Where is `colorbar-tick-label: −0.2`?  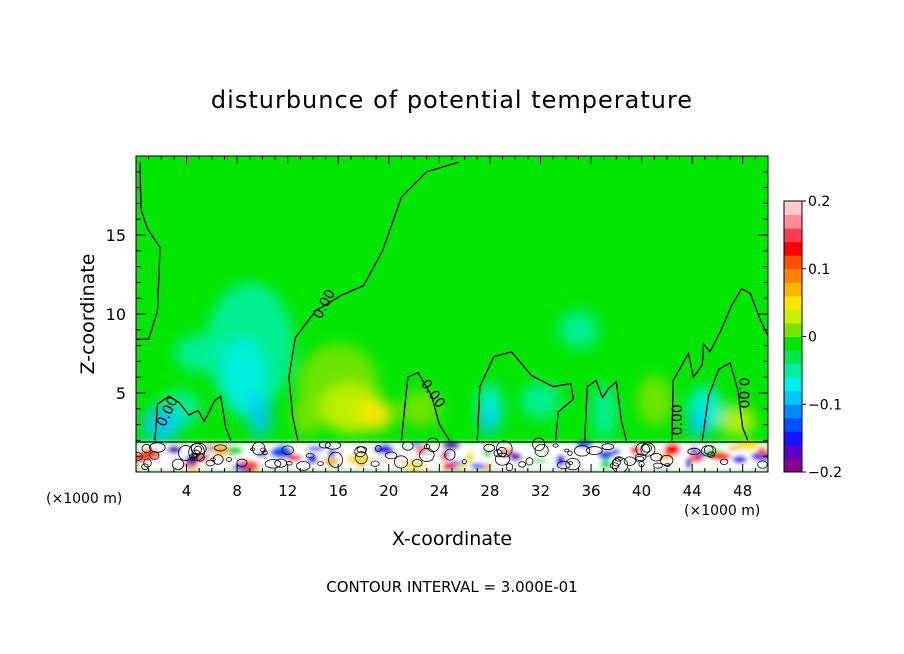
colorbar-tick-label: −0.2 is located at coordinates (825, 473).